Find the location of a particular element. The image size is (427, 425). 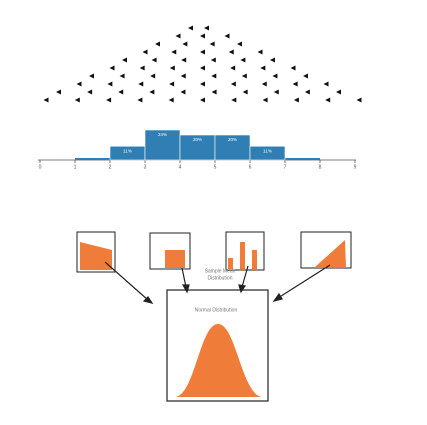

sample-mean-label: Distribution is located at coordinates (219, 278).